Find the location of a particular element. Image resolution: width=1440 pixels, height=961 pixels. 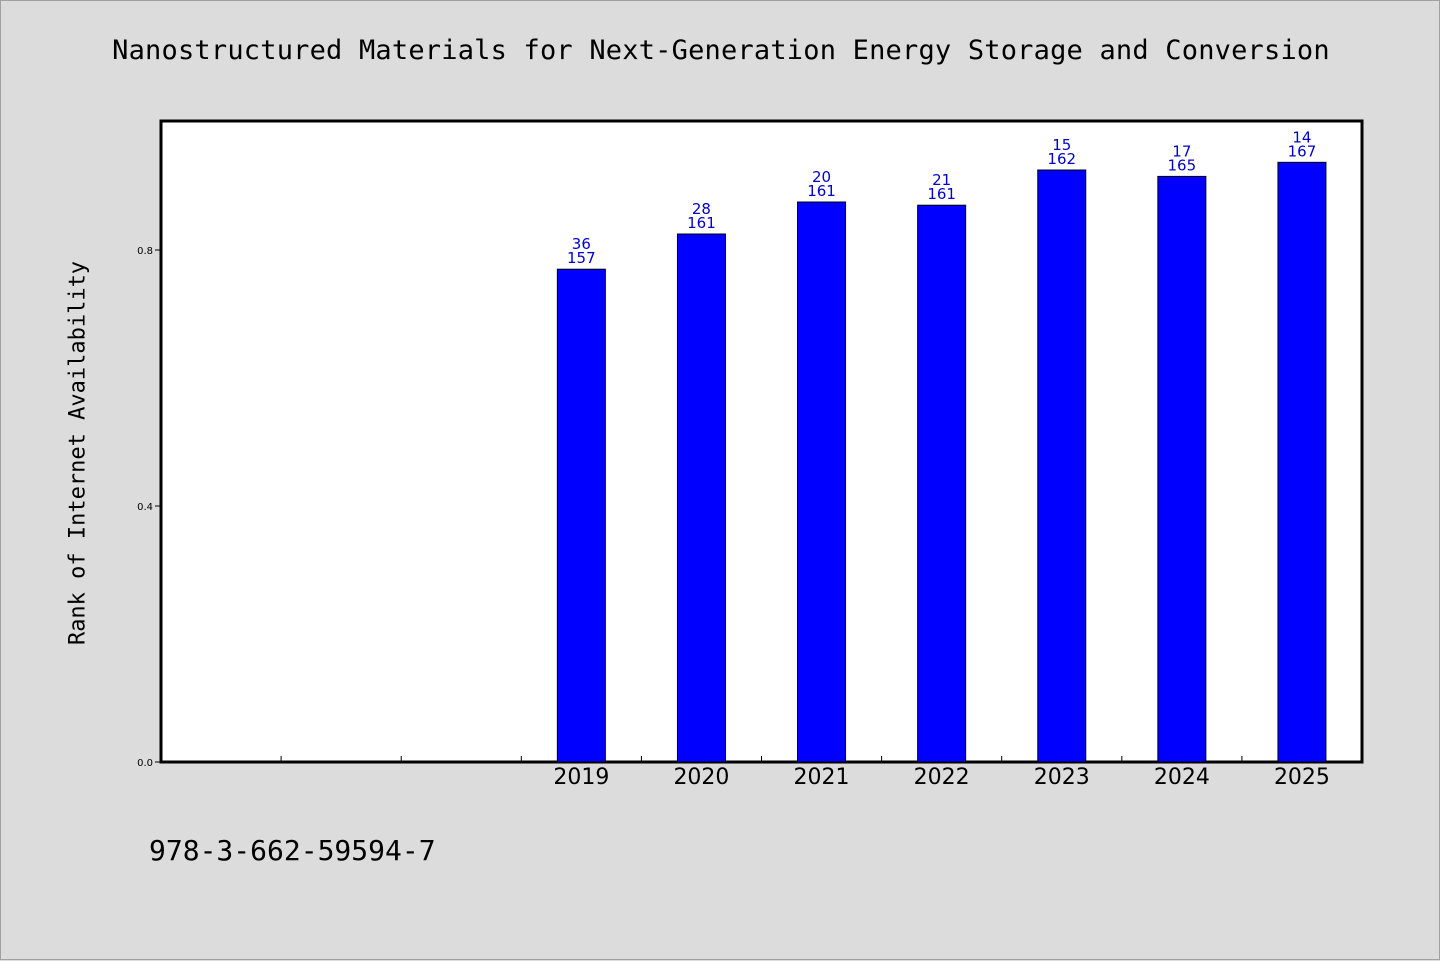

bar-label-top: 17 is located at coordinates (1181, 151).